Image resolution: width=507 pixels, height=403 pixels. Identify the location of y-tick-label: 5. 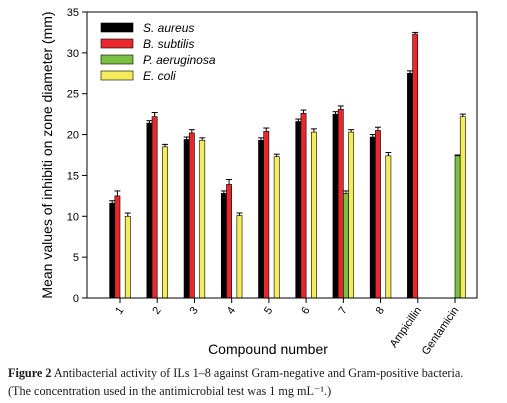
(76, 258).